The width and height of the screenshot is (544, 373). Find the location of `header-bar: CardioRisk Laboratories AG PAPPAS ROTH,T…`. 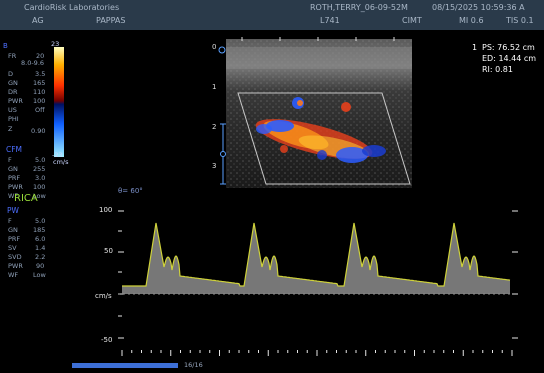

header-bar: CardioRisk Laboratories AG PAPPAS ROTH,T… is located at coordinates (272, 15).